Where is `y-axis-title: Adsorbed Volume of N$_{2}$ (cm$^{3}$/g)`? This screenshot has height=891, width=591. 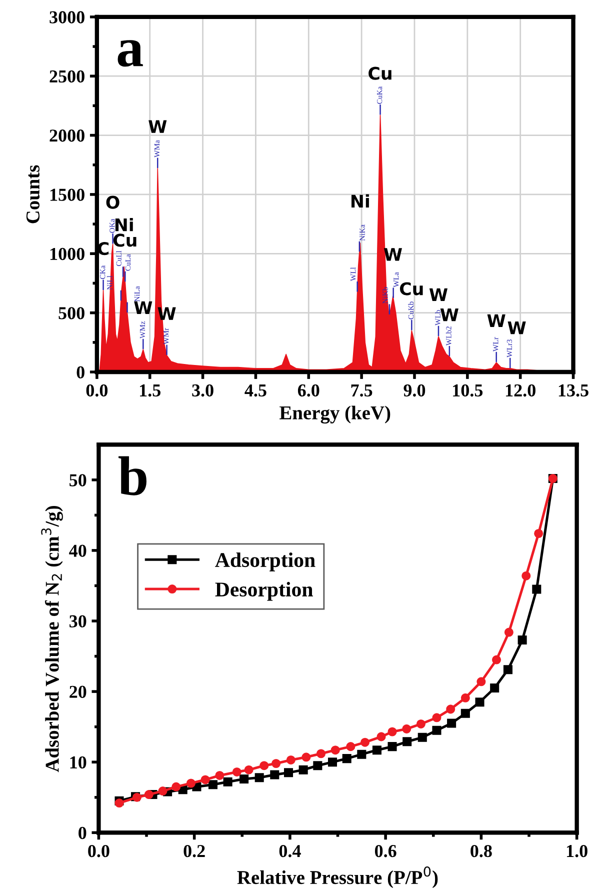 y-axis-title: Adsorbed Volume of N$_{2}$ (cm$^{3}$/g) is located at coordinates (52, 639).